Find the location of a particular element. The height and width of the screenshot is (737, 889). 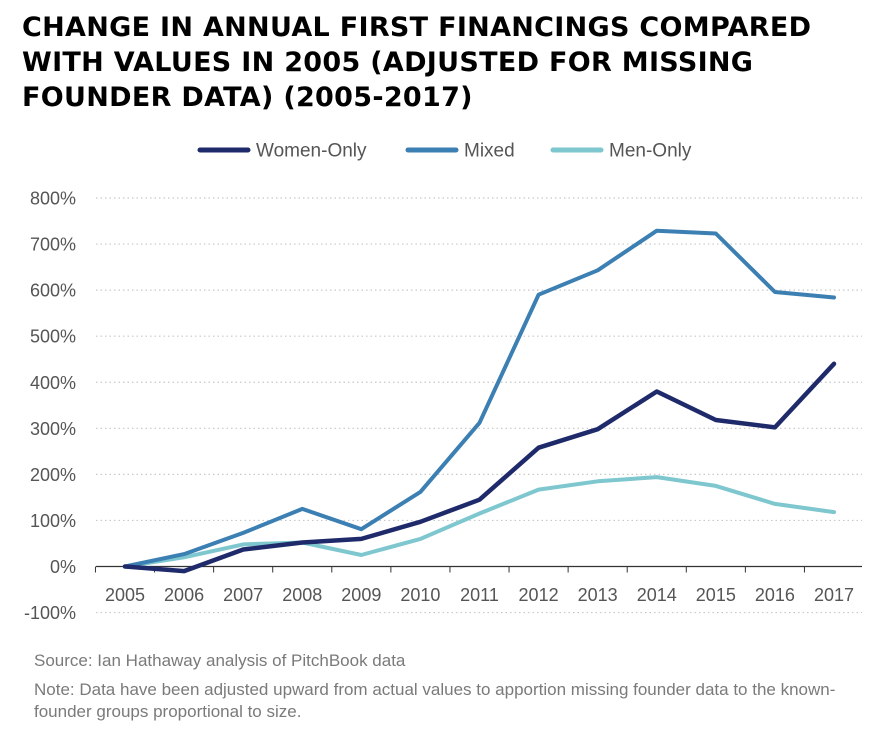

x-tick-label: 2017 is located at coordinates (834, 595).